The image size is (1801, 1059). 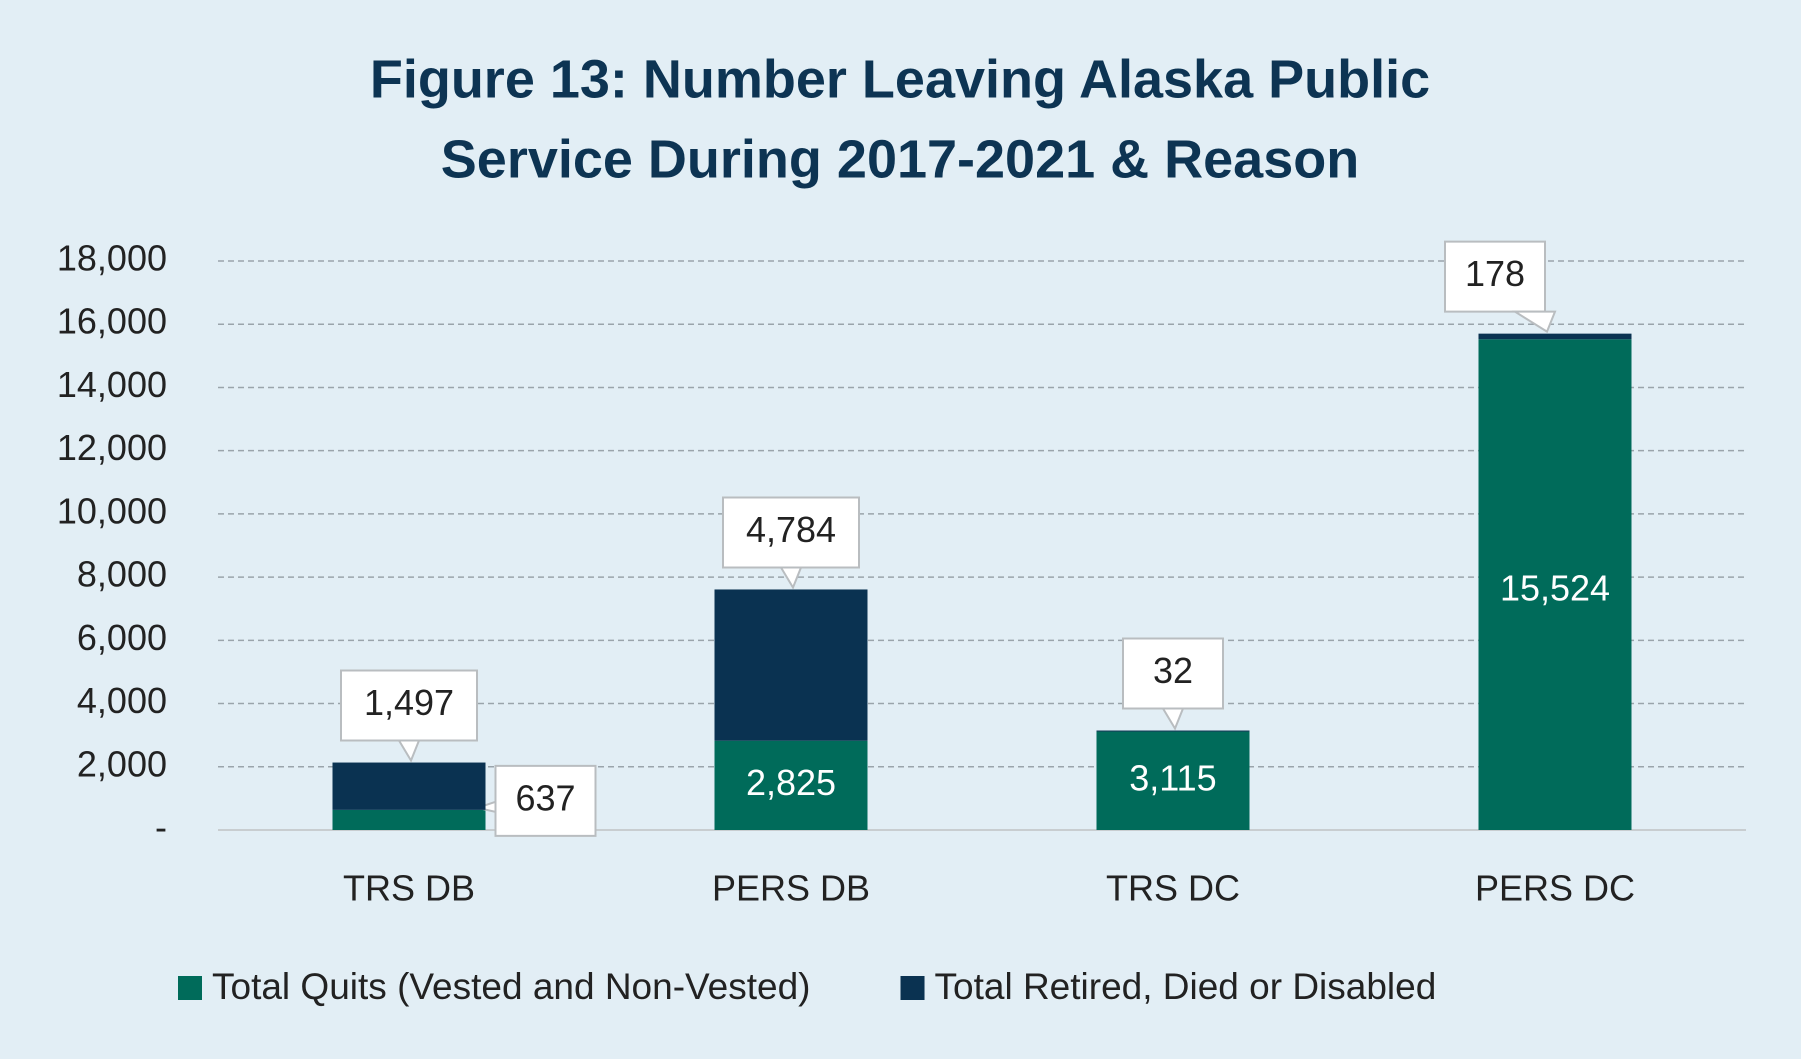 What do you see at coordinates (900, 79) in the screenshot?
I see `chart-title: Figure 13: Number Leaving Alaska Public` at bounding box center [900, 79].